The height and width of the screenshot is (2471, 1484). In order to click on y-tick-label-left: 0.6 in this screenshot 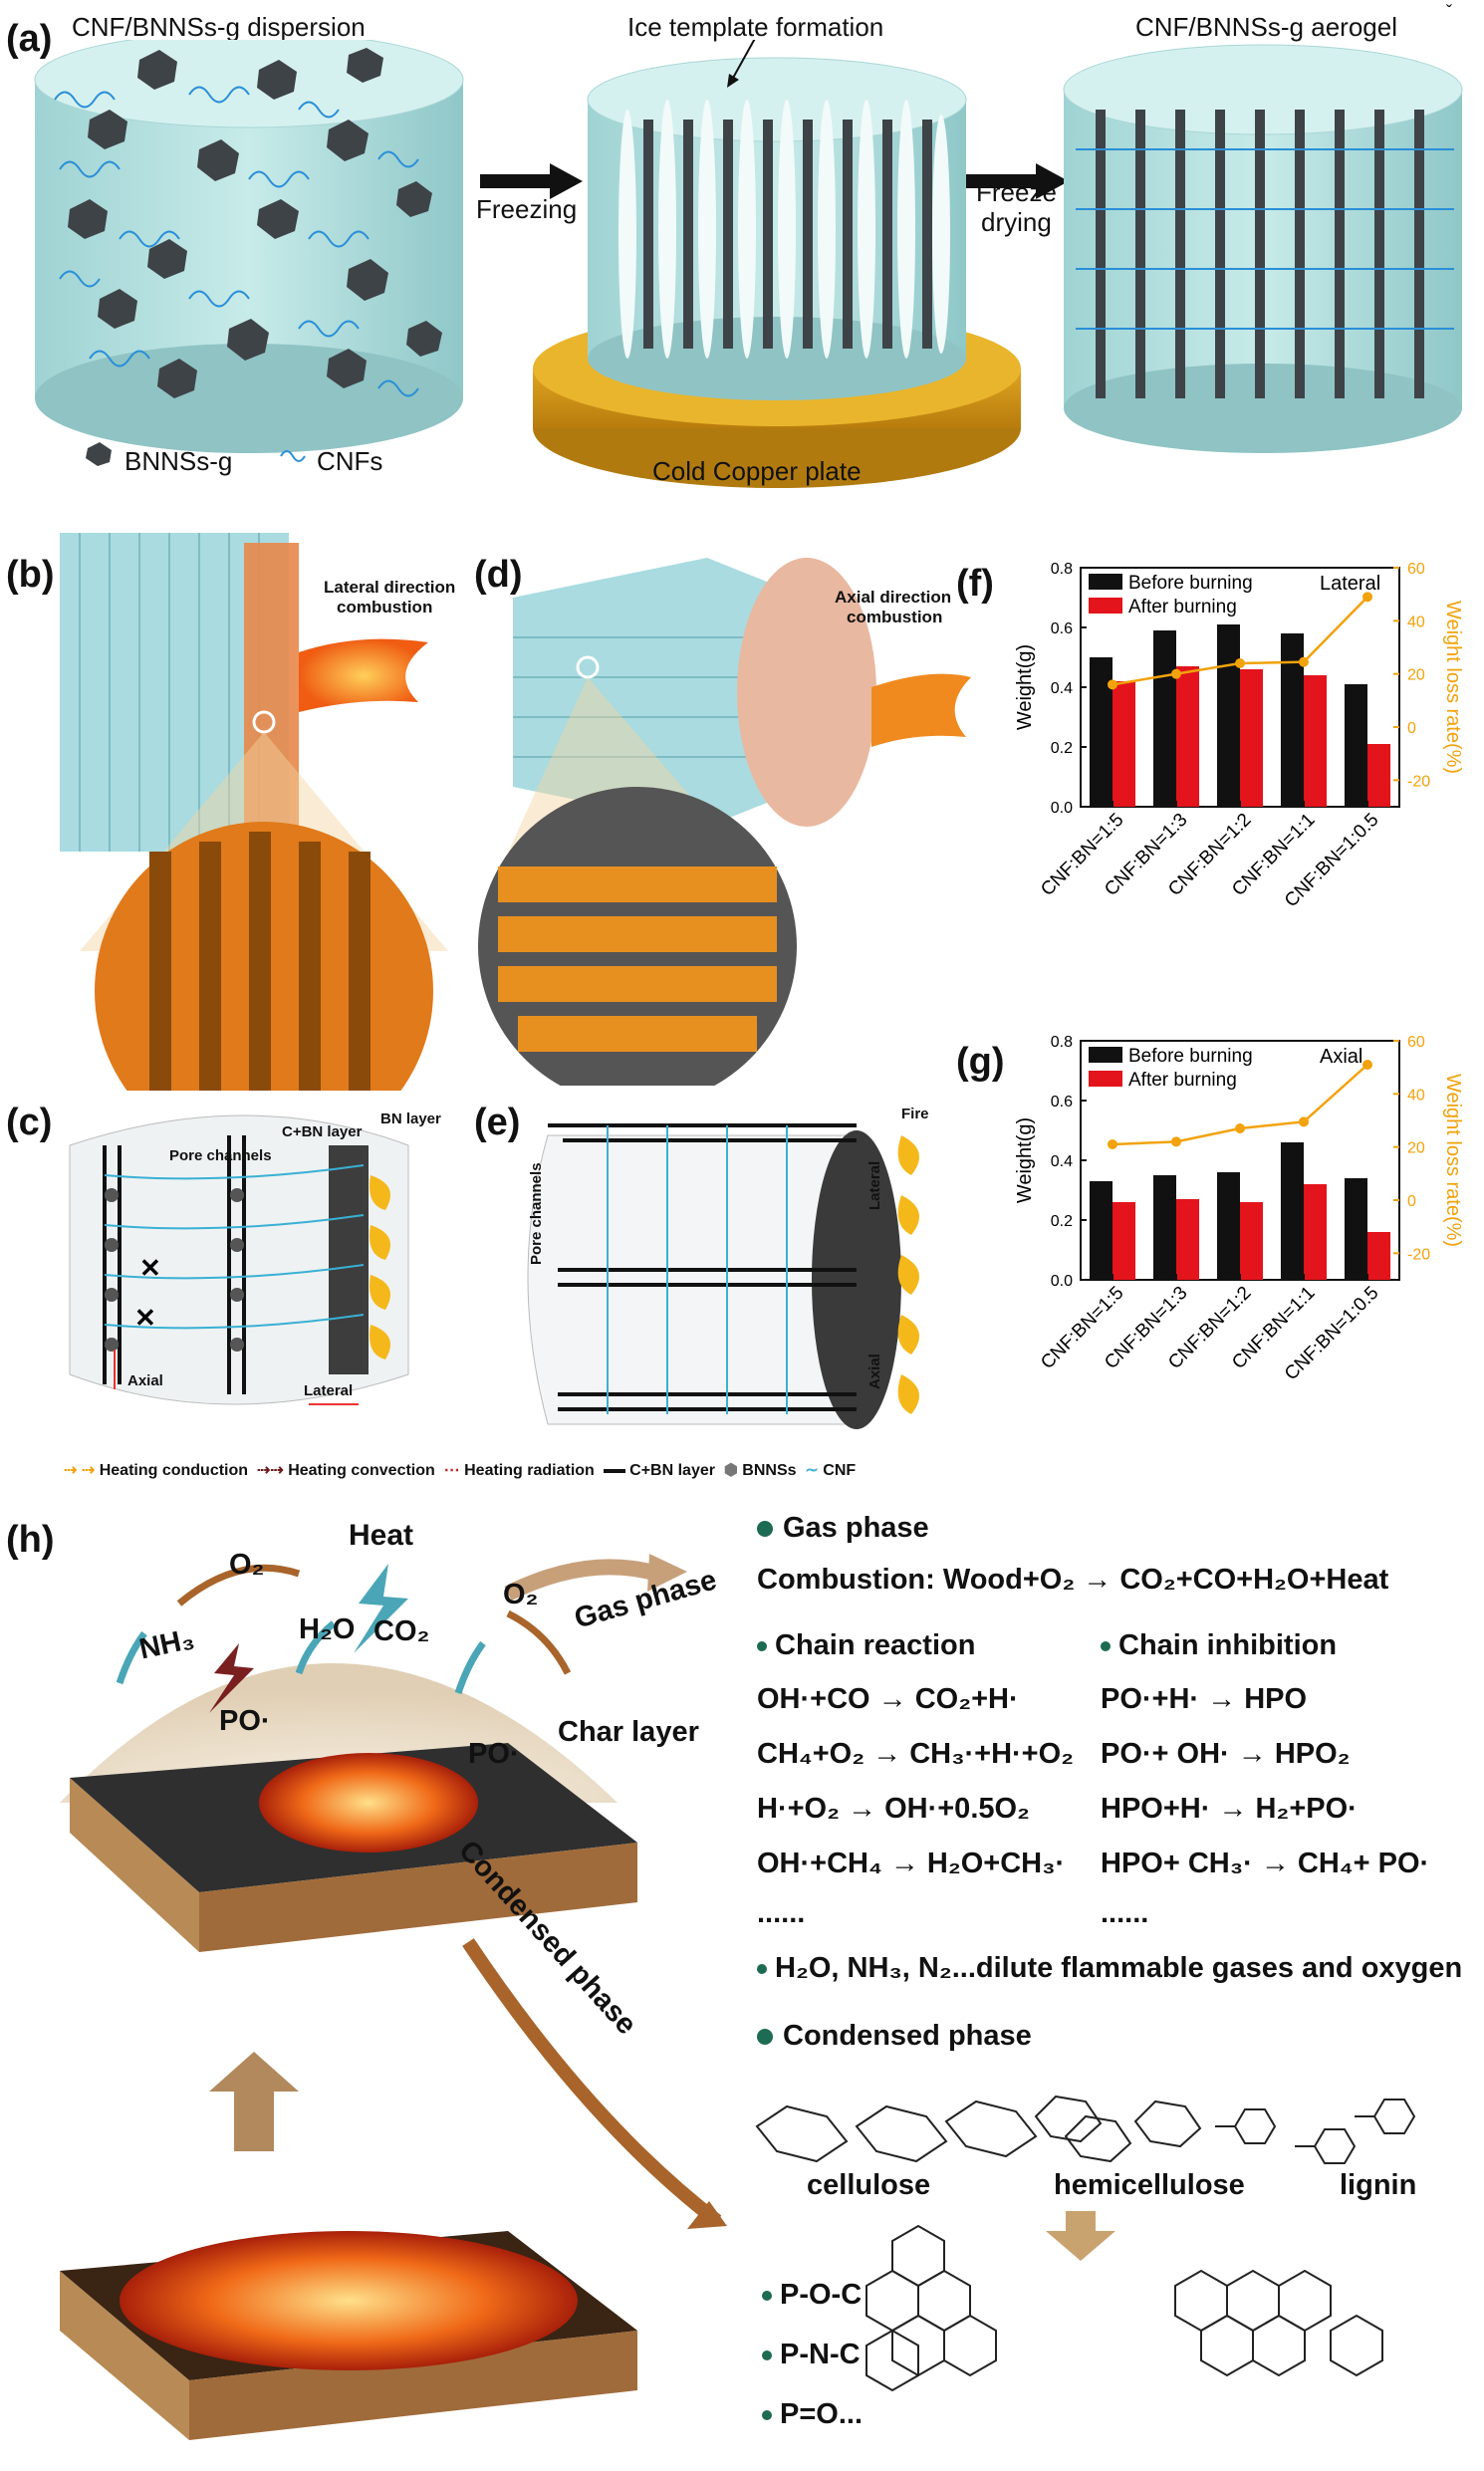, I will do `click(1062, 628)`.